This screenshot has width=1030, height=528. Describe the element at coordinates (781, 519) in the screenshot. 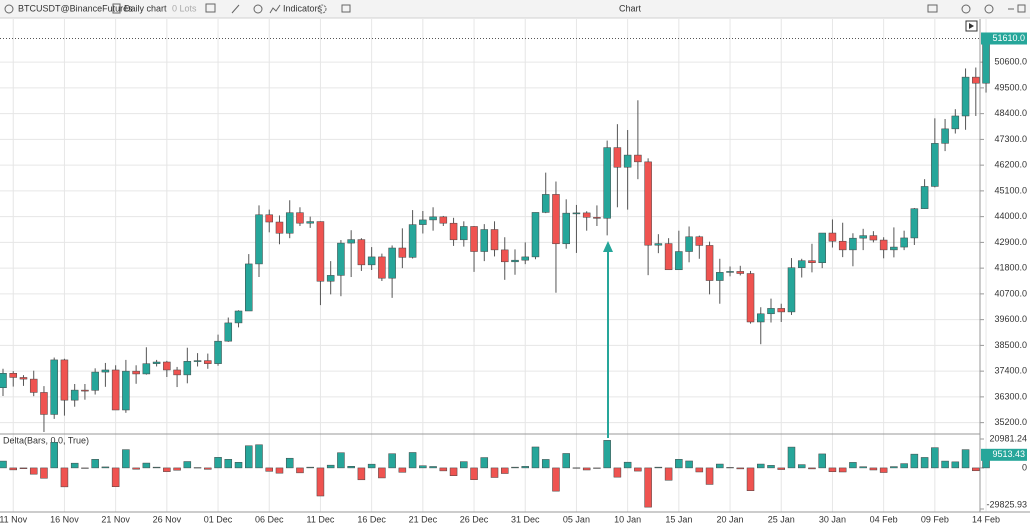

I see `x-tick-label: 25 Jan` at that location.